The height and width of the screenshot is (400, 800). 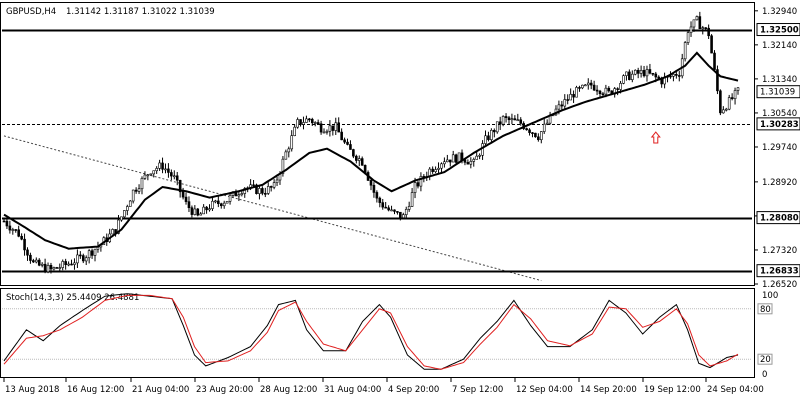 What do you see at coordinates (779, 46) in the screenshot?
I see `price-tick-label: 1.32140` at bounding box center [779, 46].